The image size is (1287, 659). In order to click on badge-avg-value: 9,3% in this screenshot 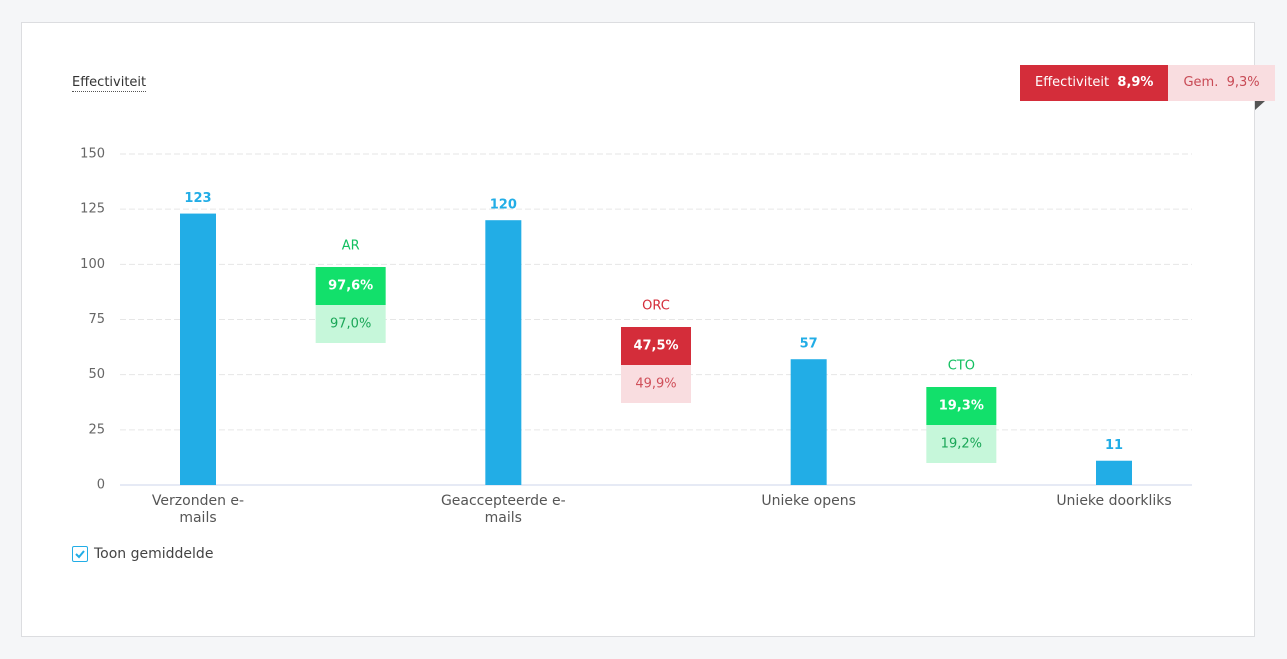, I will do `click(1243, 82)`.